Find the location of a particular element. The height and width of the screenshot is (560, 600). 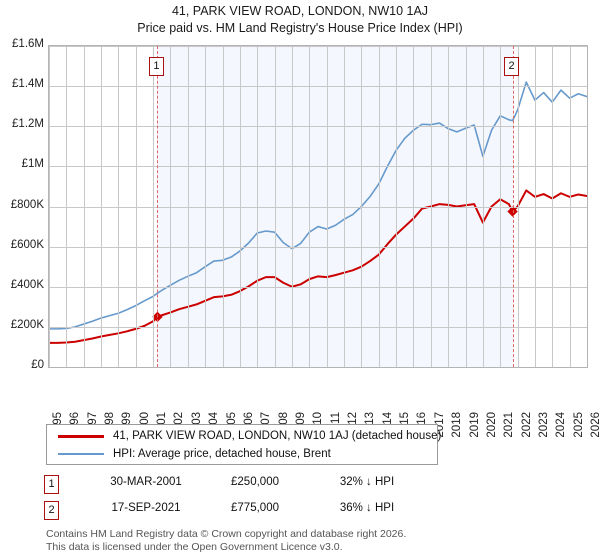

table-row: 2 17-SEP-2021 £775,000 36% ↓ HPI is located at coordinates (254, 513).